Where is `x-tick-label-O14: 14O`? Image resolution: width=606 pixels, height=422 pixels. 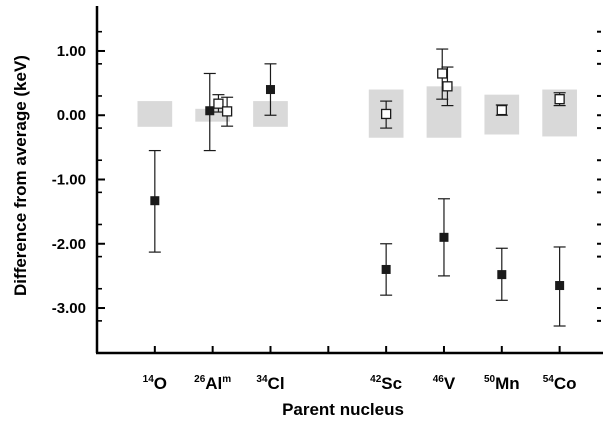
x-tick-label-O14: 14O is located at coordinates (155, 383).